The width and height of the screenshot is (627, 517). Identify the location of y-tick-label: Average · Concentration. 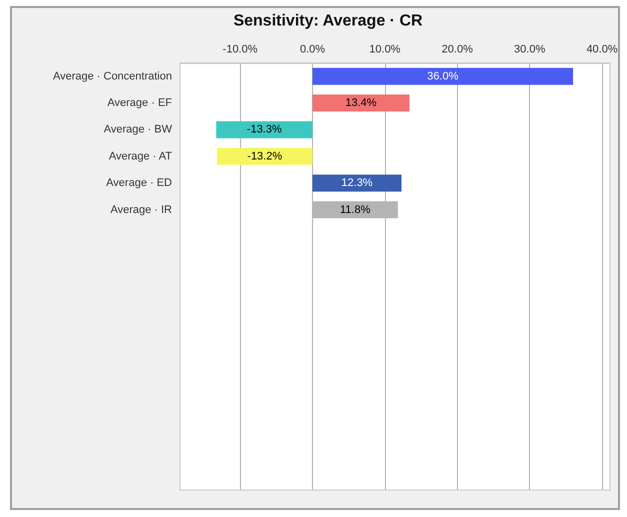
(112, 76).